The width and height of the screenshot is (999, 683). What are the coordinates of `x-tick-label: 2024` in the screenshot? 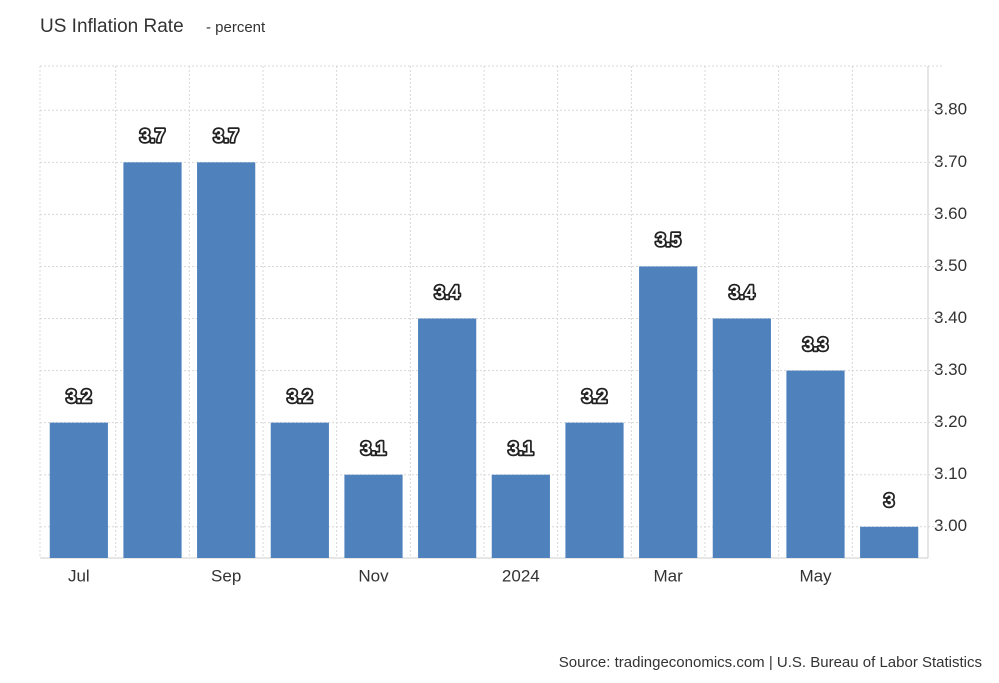 It's located at (521, 575).